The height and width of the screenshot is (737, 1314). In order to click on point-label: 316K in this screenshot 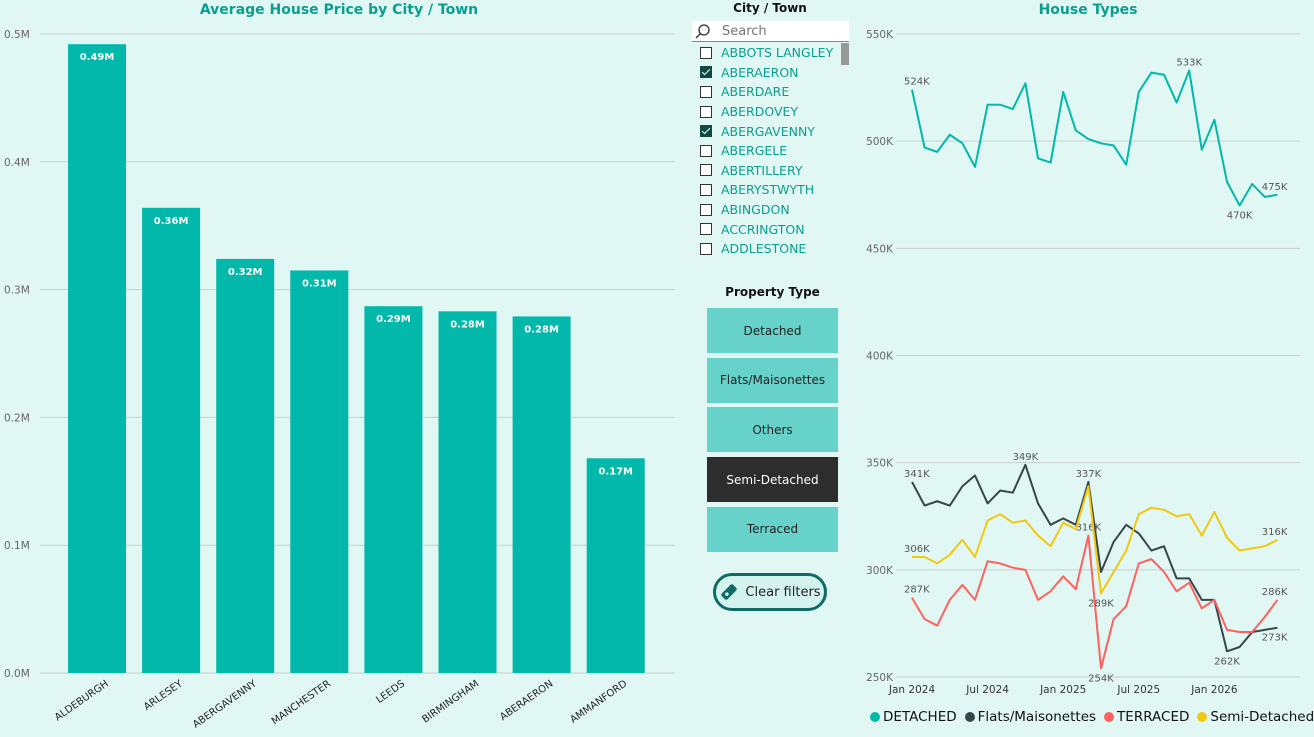, I will do `click(1089, 528)`.